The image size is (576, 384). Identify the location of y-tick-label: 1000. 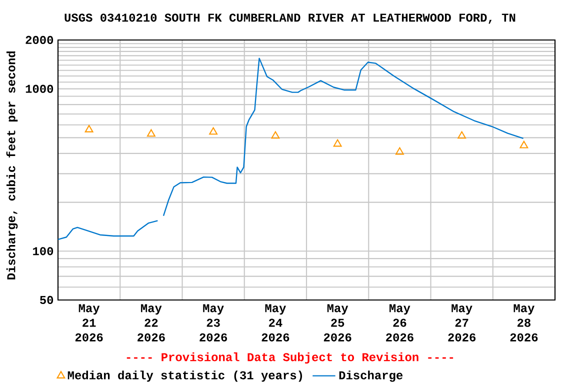
(40, 88).